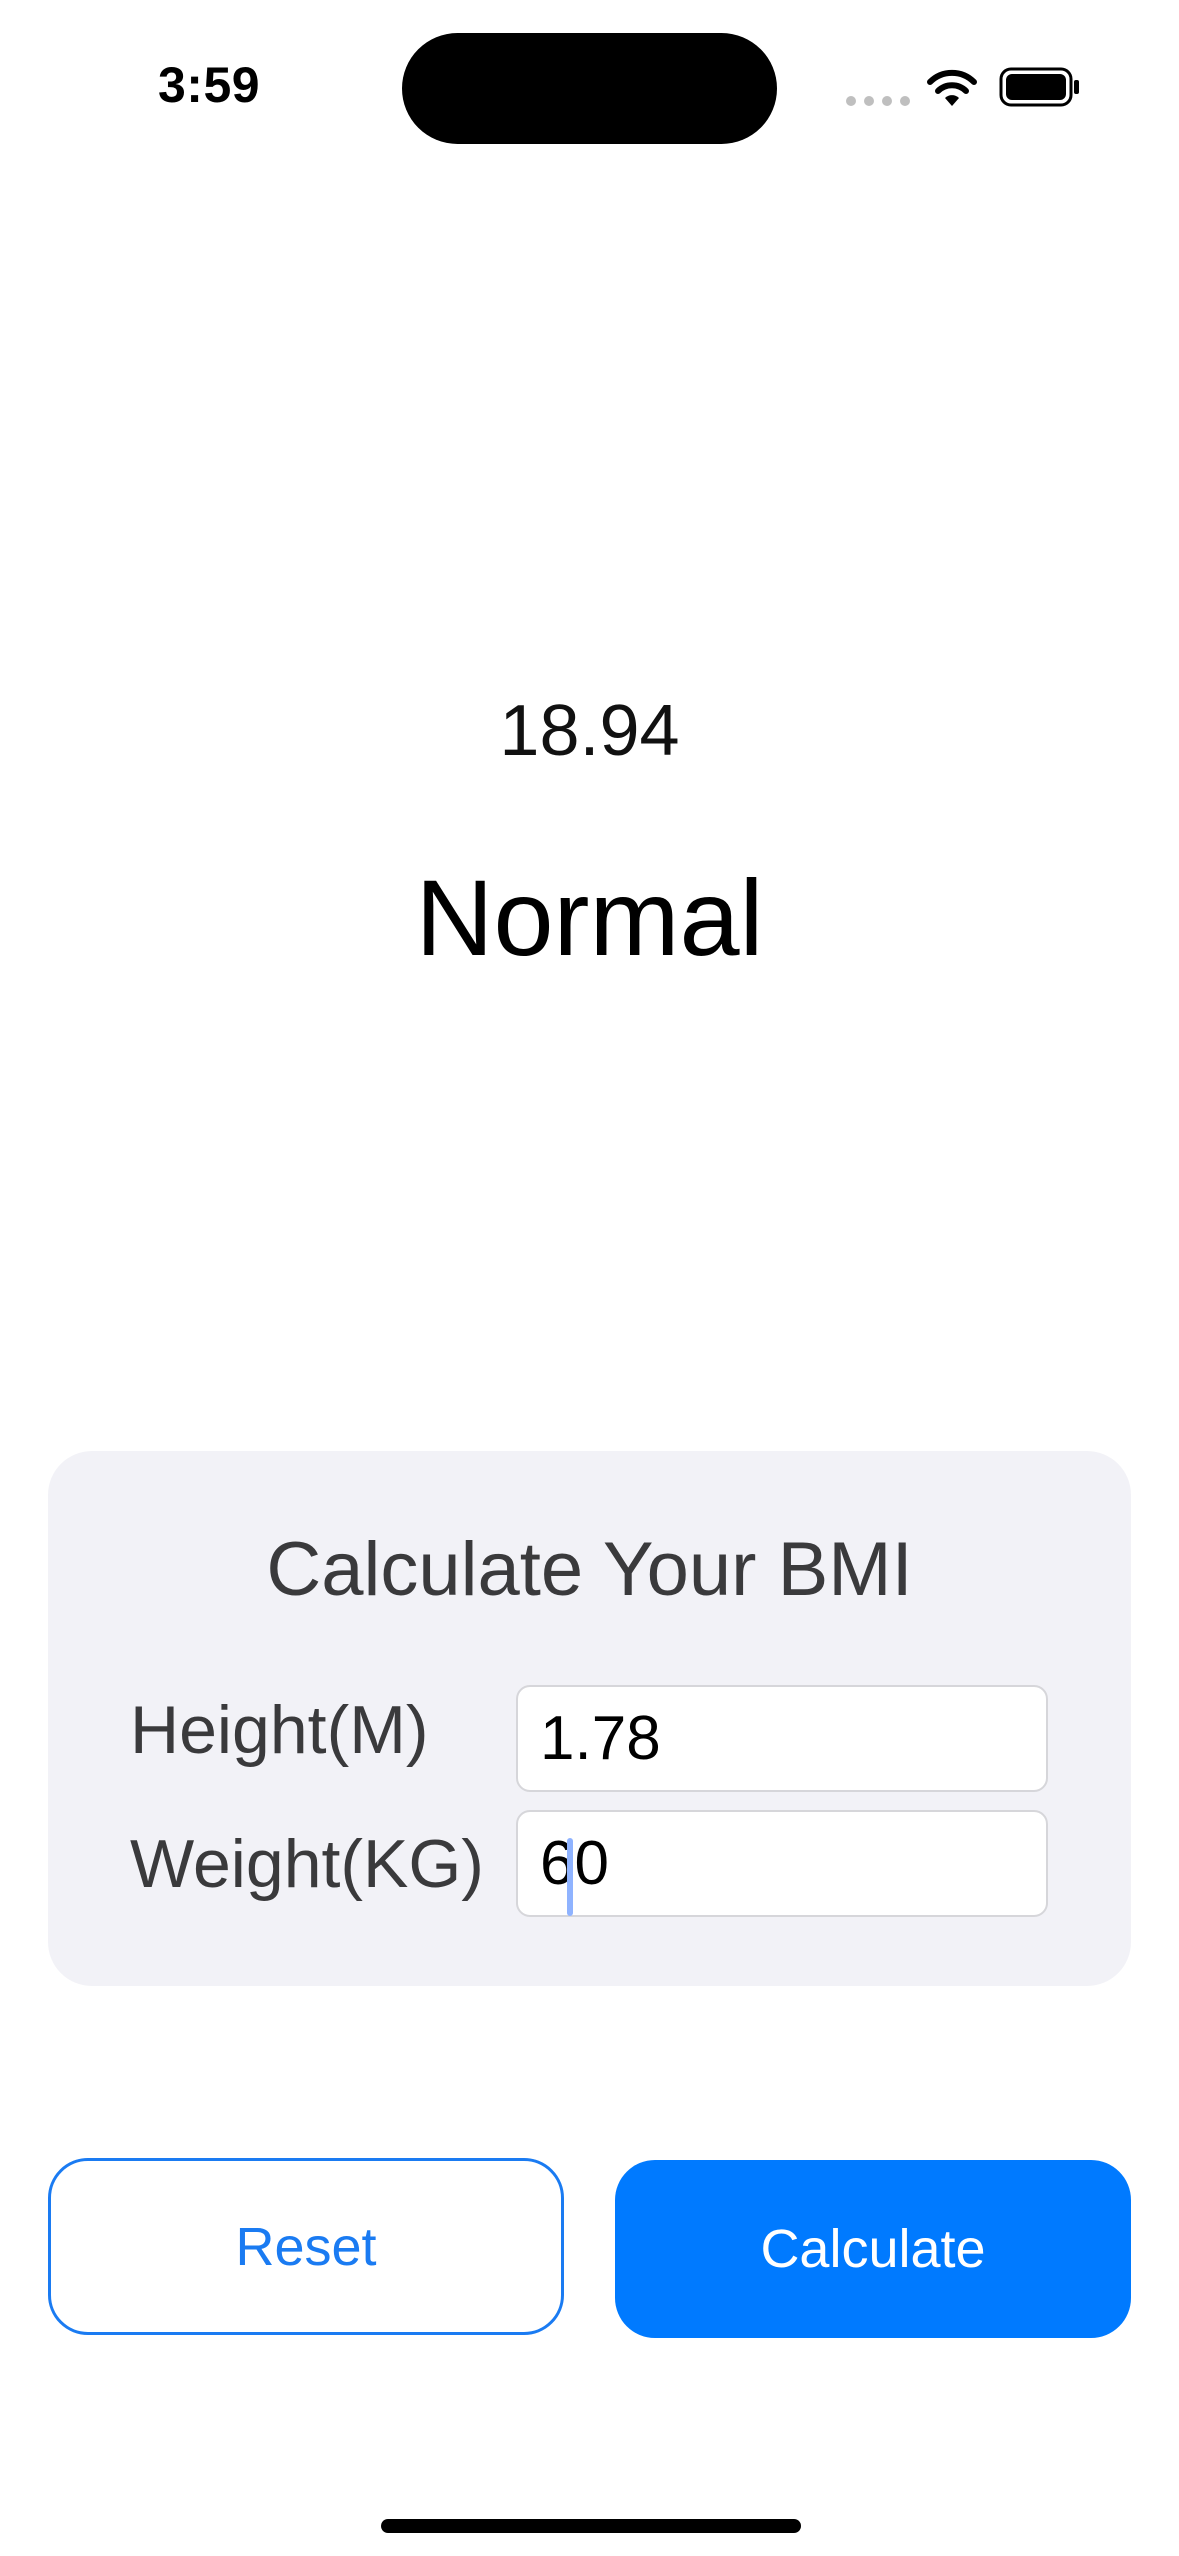 This screenshot has width=1179, height=2556. What do you see at coordinates (589, 88) in the screenshot?
I see `dynamic-island` at bounding box center [589, 88].